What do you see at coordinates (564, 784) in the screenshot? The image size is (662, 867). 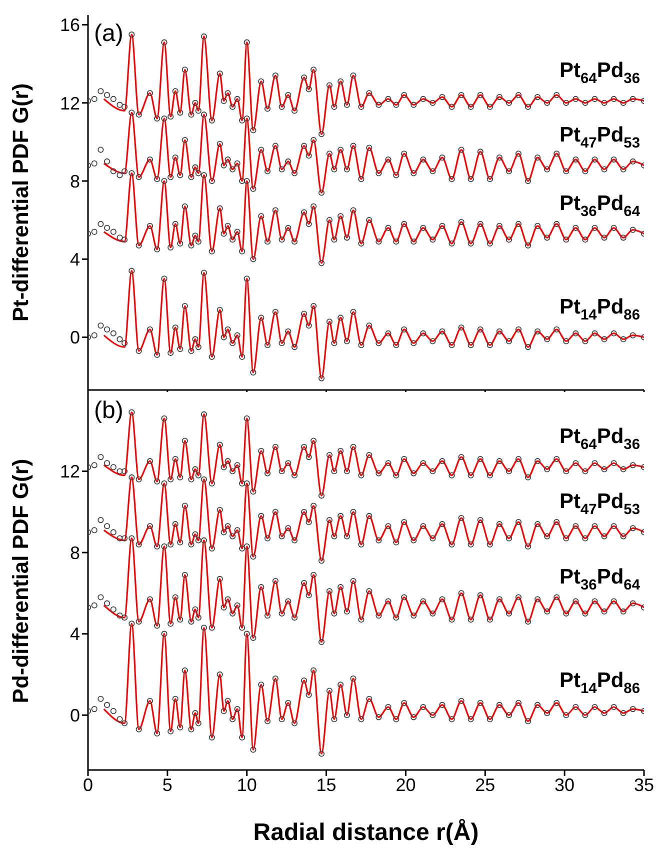 I see `x-tick-label: 30` at bounding box center [564, 784].